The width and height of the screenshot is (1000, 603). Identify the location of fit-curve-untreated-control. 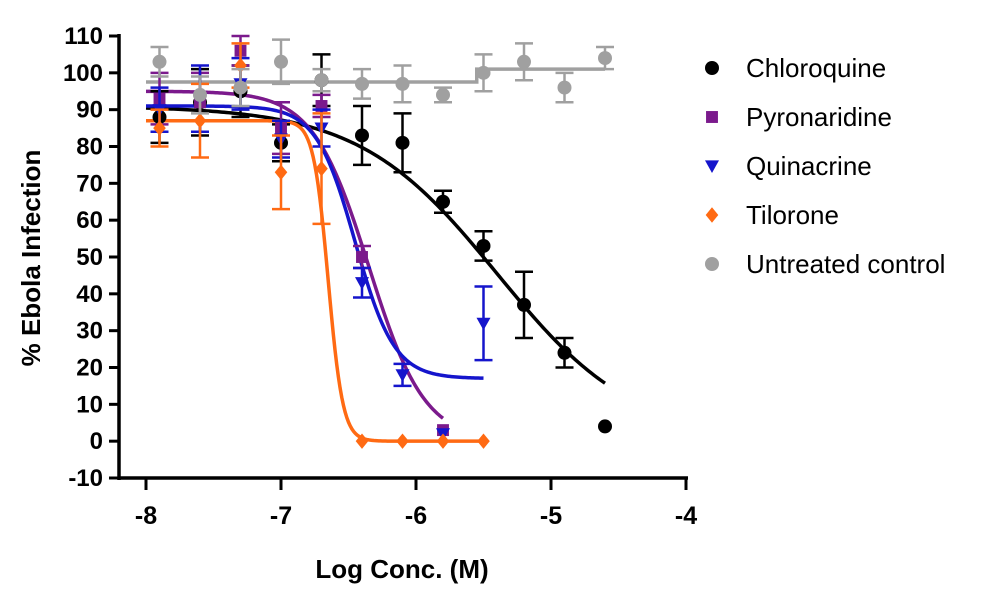
(375, 75).